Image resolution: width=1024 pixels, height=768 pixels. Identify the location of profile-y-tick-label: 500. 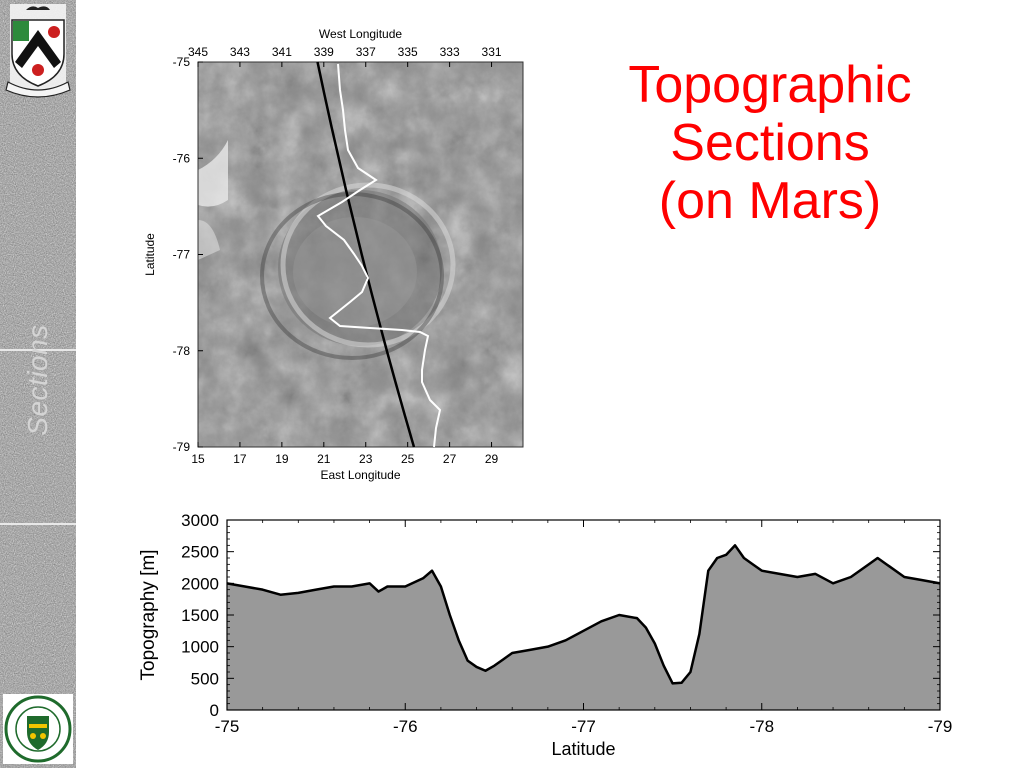
(205, 678).